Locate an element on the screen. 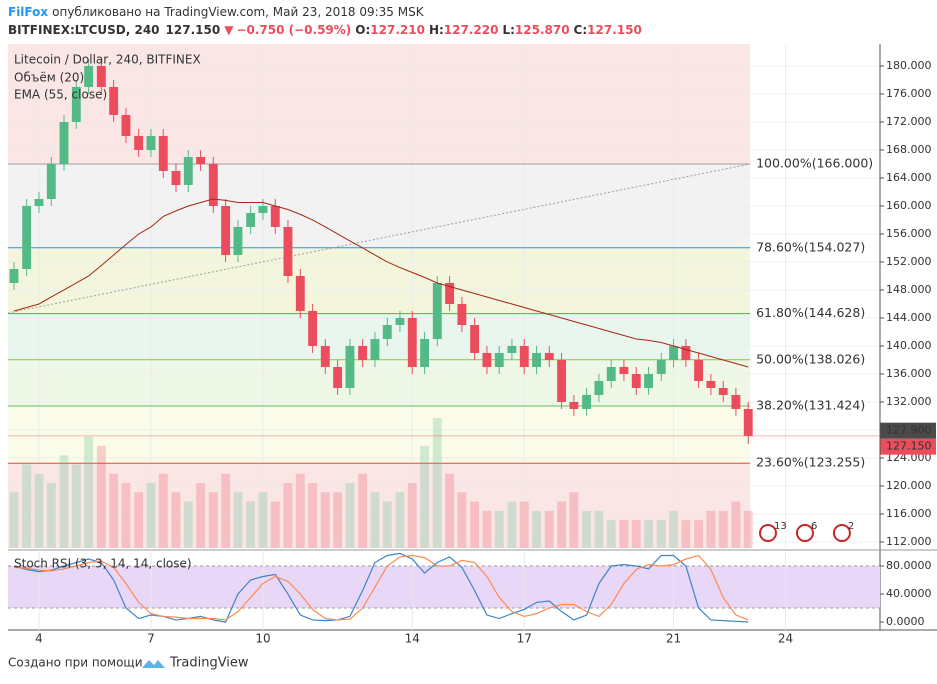  h-label: H: is located at coordinates (436, 30).